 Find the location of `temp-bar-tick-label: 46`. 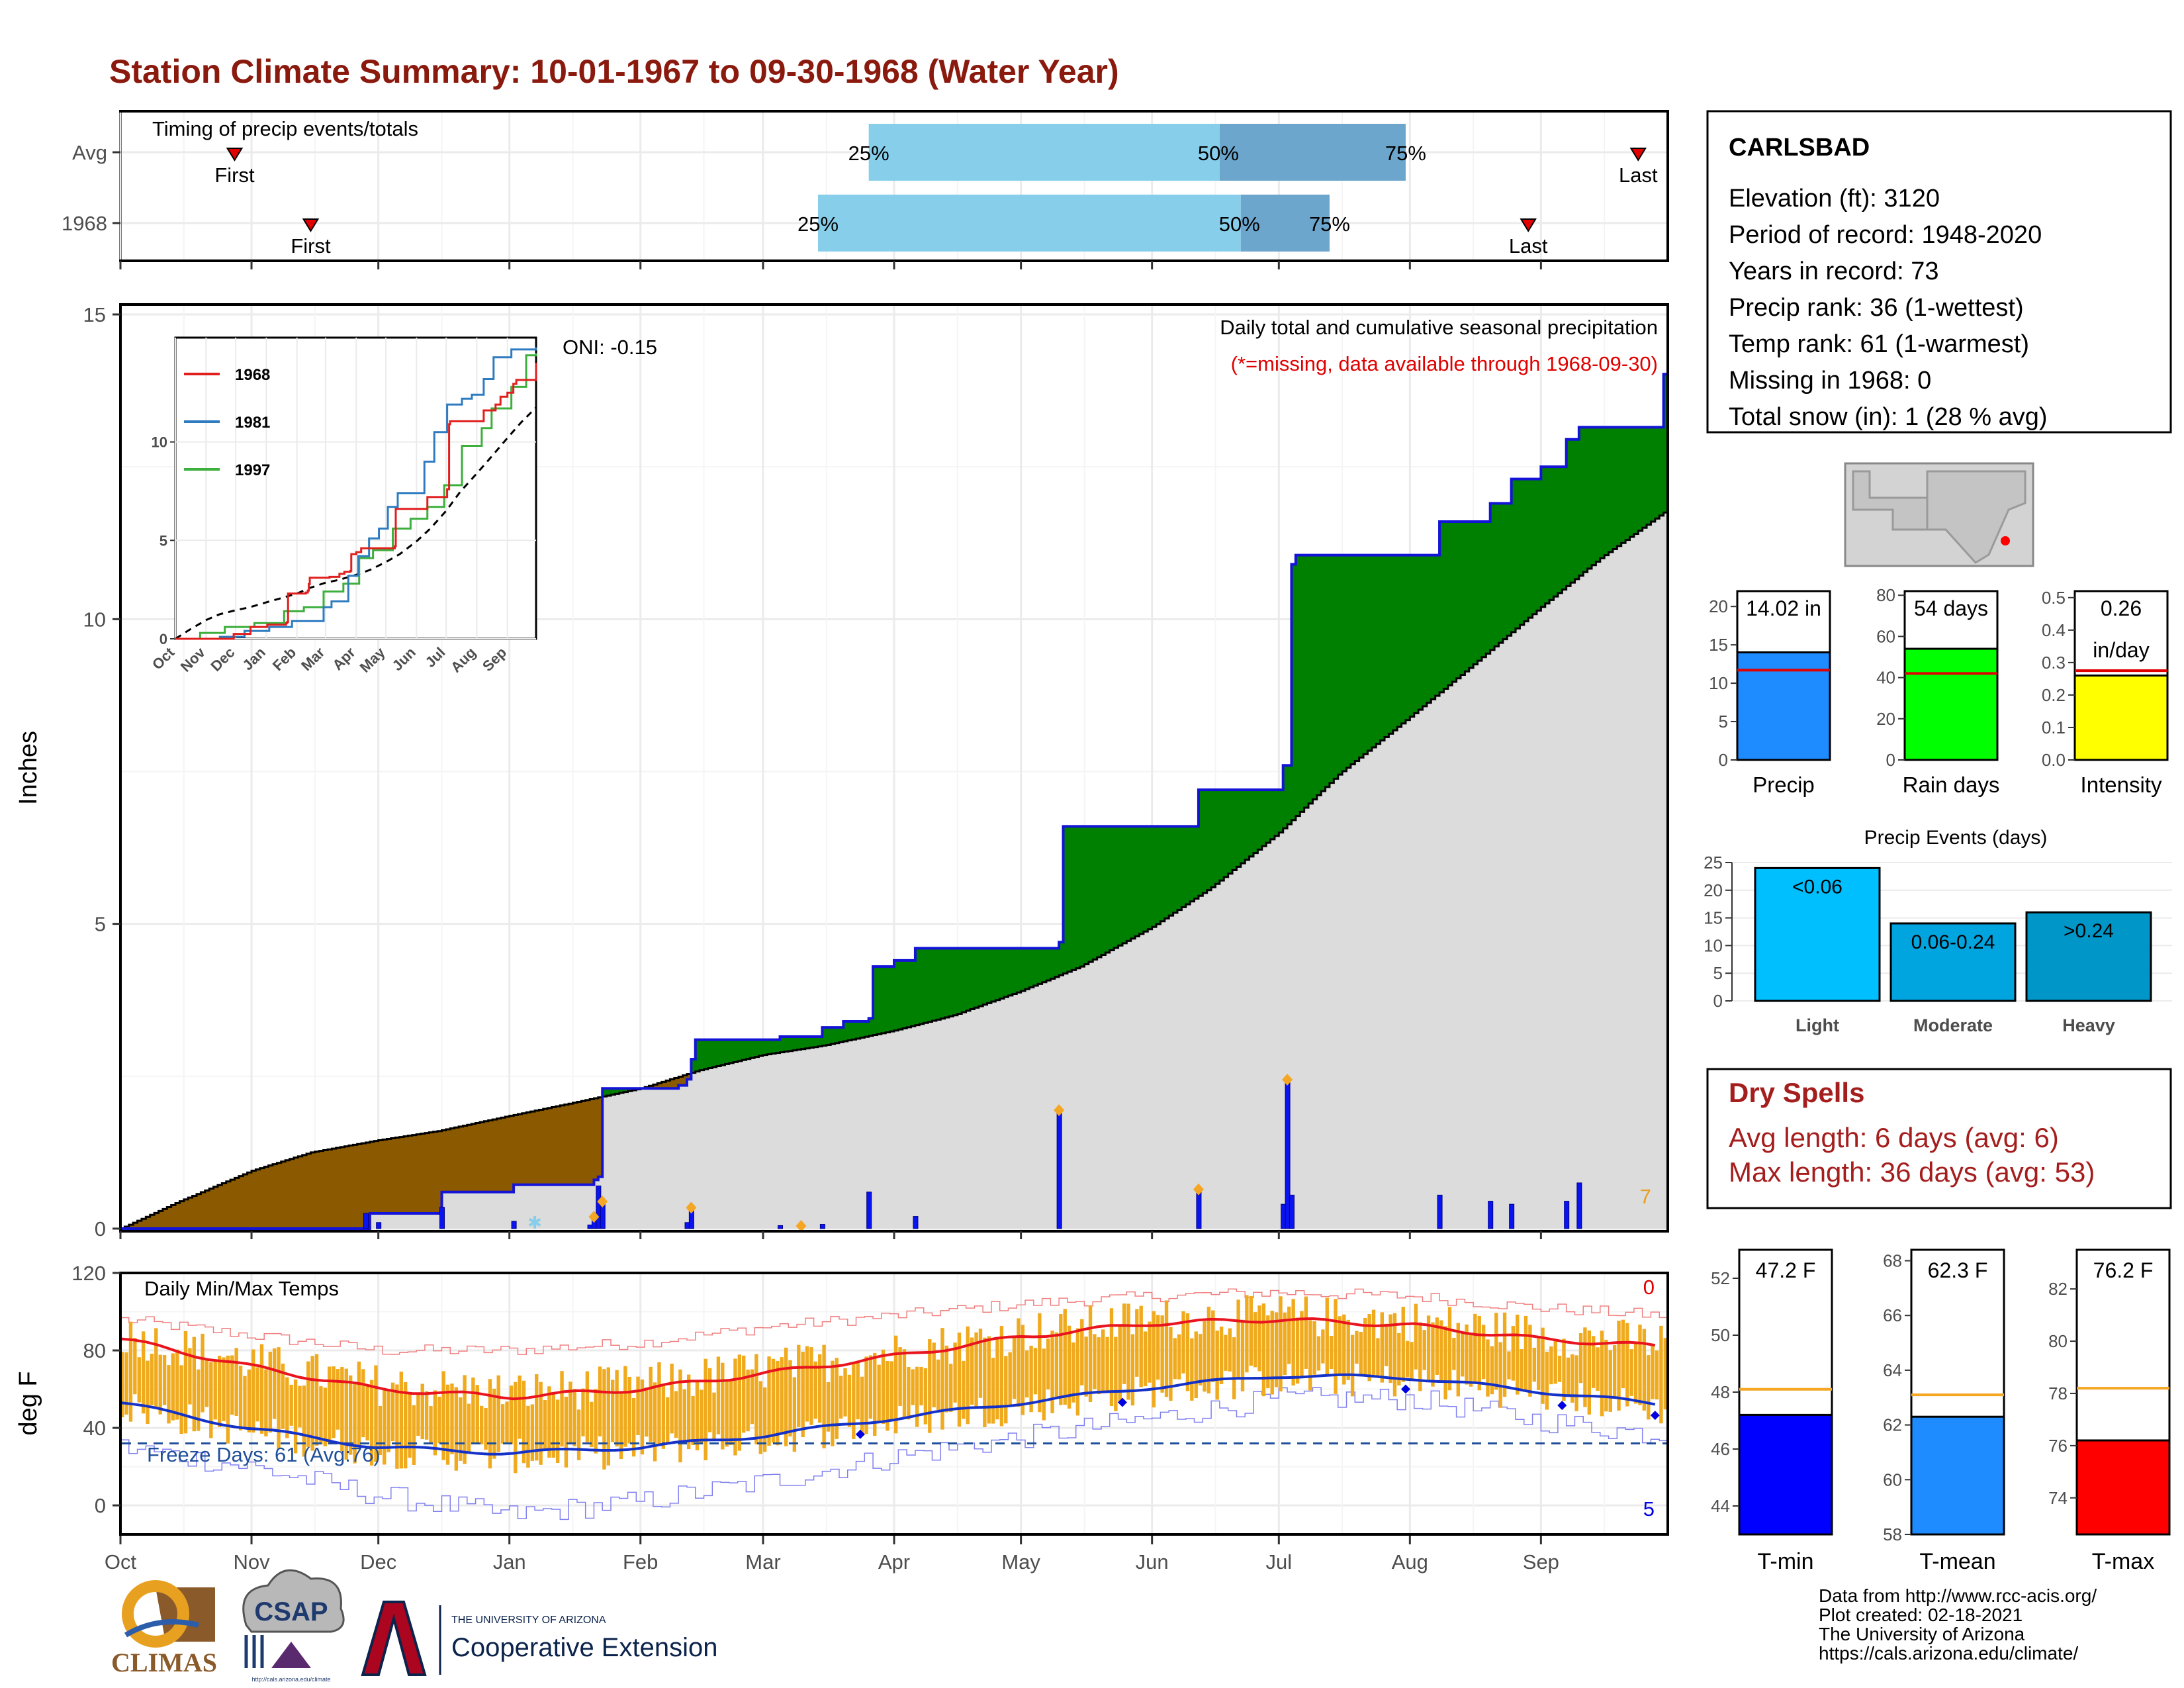

temp-bar-tick-label: 46 is located at coordinates (1720, 1449).